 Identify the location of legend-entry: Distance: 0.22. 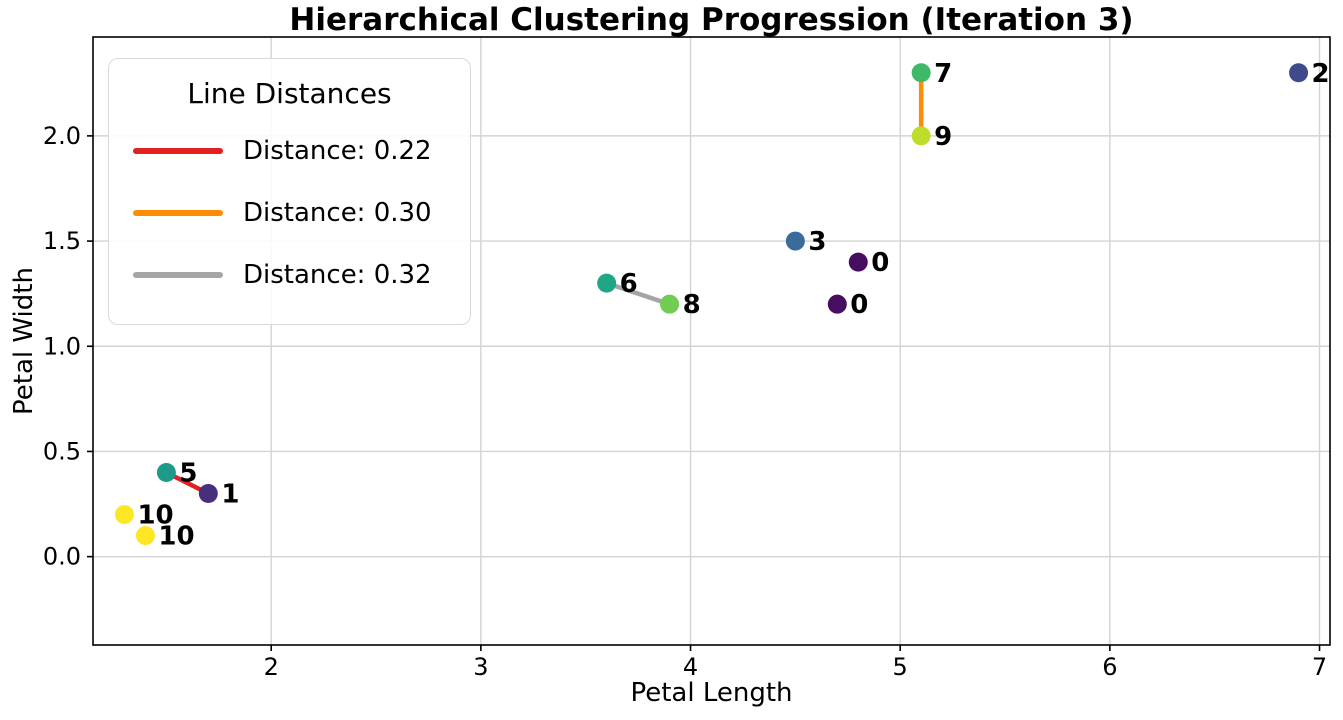
(289, 151).